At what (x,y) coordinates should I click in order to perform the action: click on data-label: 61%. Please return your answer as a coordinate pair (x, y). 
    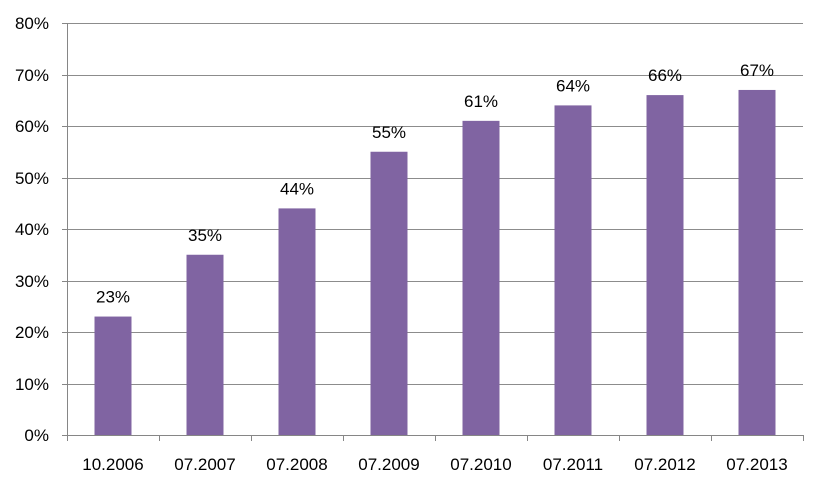
    Looking at the image, I should click on (481, 101).